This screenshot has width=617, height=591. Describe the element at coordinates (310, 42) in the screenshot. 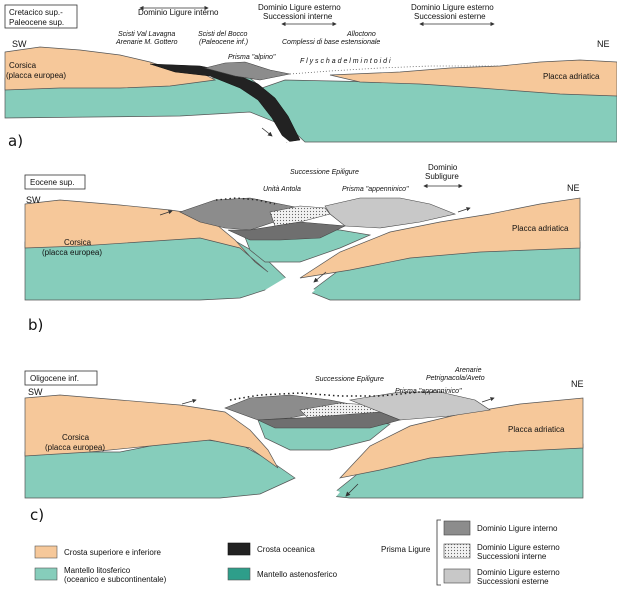

I see `panel-a-complessi-base: Complessi di base` at that location.